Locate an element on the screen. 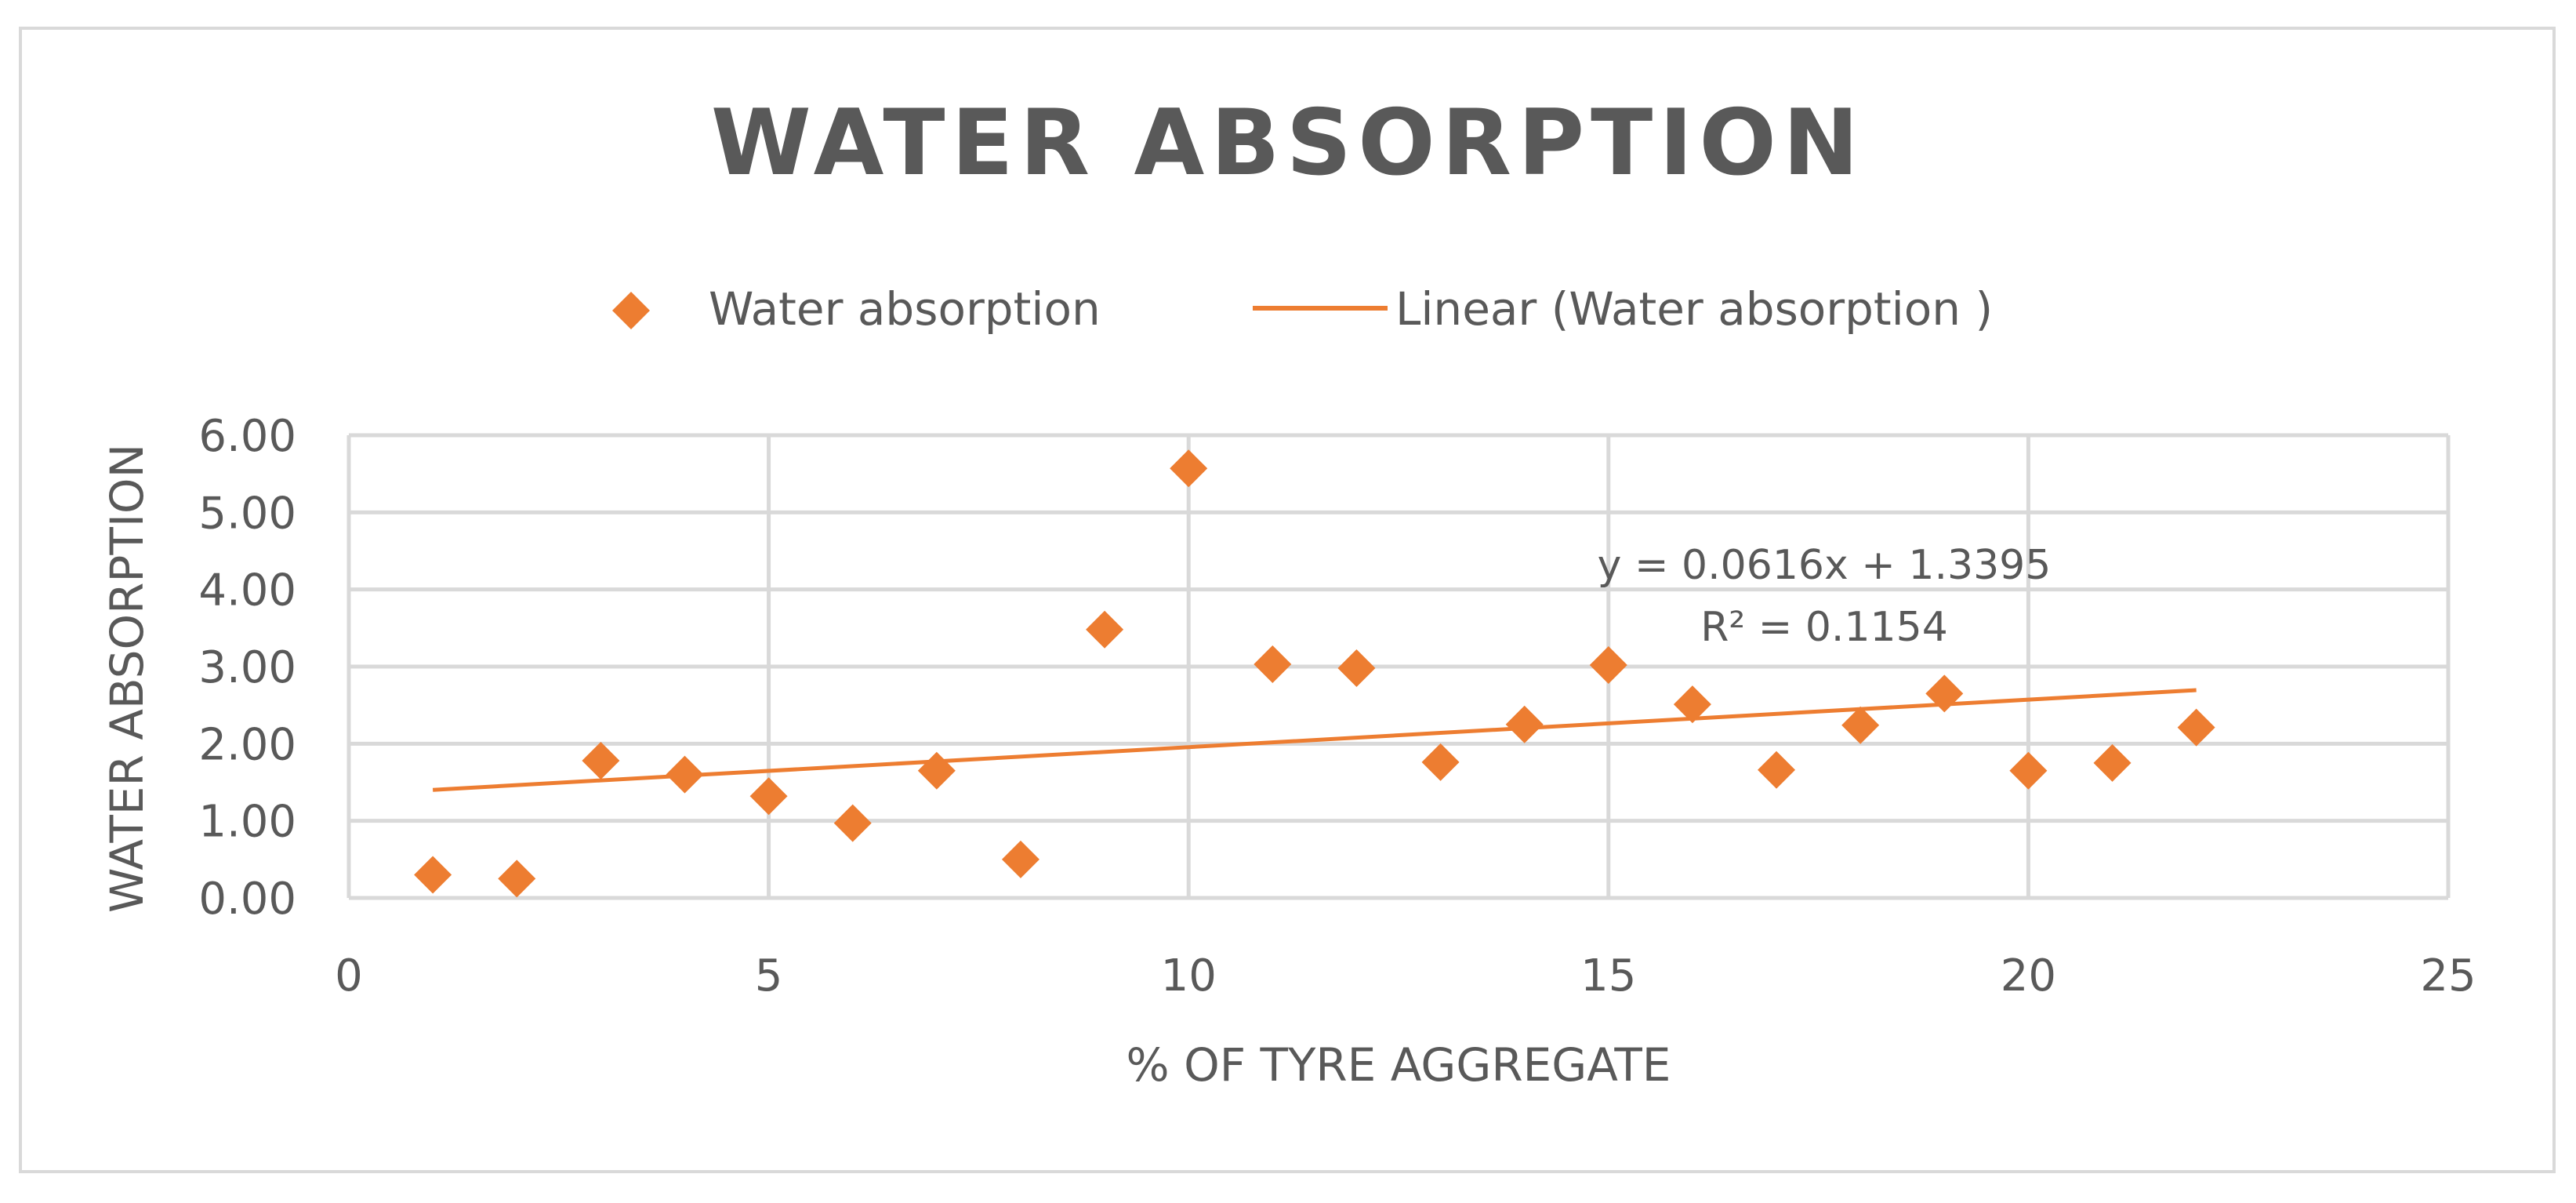 This screenshot has height=1203, width=2576. y-axis-tick-labels: 0.00 1.00 2.00 3.00 4.00 5.00 6.00 is located at coordinates (247, 668).